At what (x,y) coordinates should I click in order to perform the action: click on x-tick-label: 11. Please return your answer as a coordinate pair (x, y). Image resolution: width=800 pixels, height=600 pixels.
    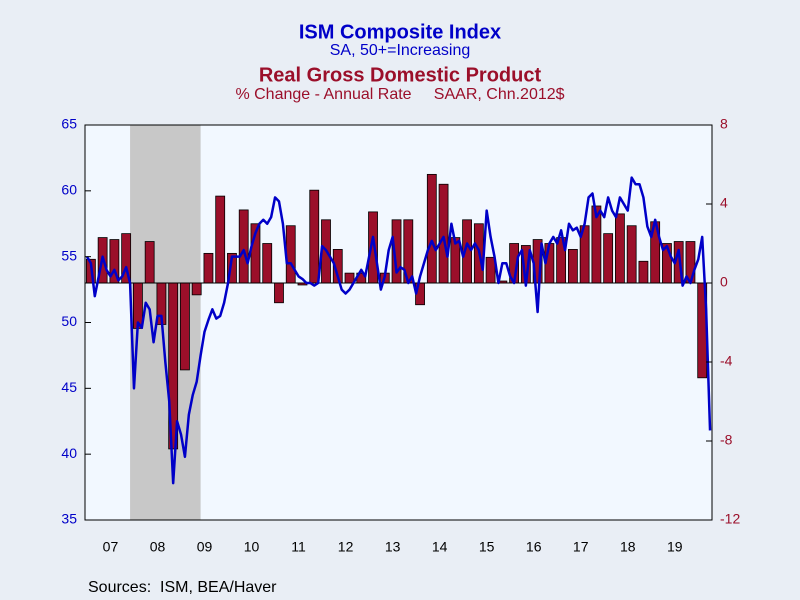
    Looking at the image, I should click on (298, 547).